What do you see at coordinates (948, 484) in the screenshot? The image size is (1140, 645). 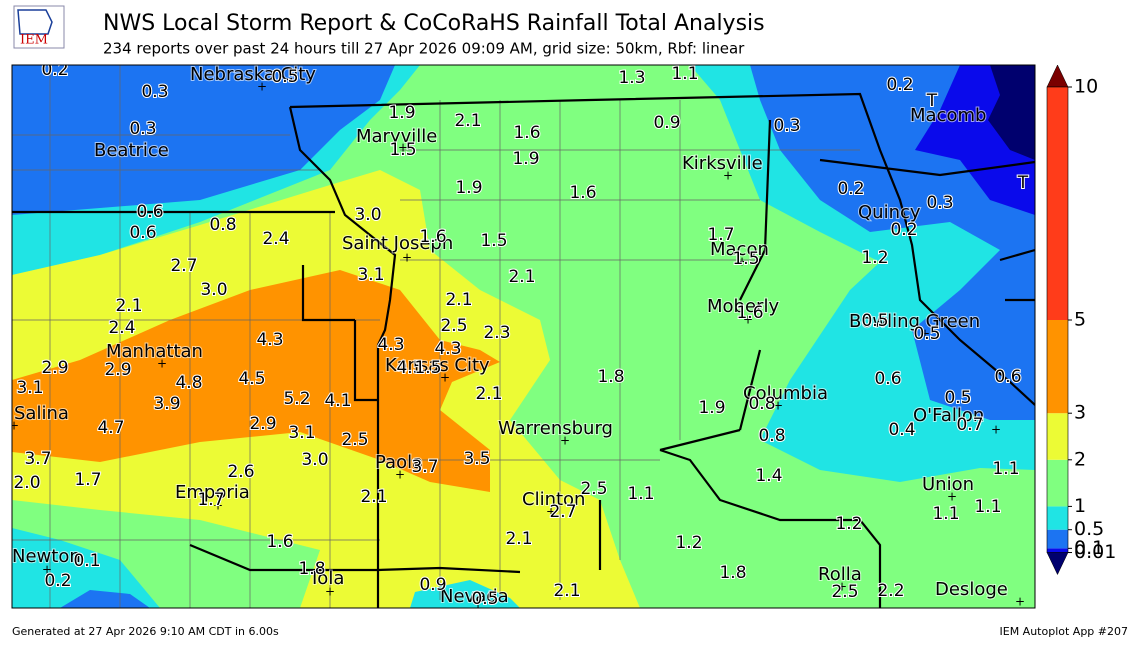 I see `city-label: Union` at bounding box center [948, 484].